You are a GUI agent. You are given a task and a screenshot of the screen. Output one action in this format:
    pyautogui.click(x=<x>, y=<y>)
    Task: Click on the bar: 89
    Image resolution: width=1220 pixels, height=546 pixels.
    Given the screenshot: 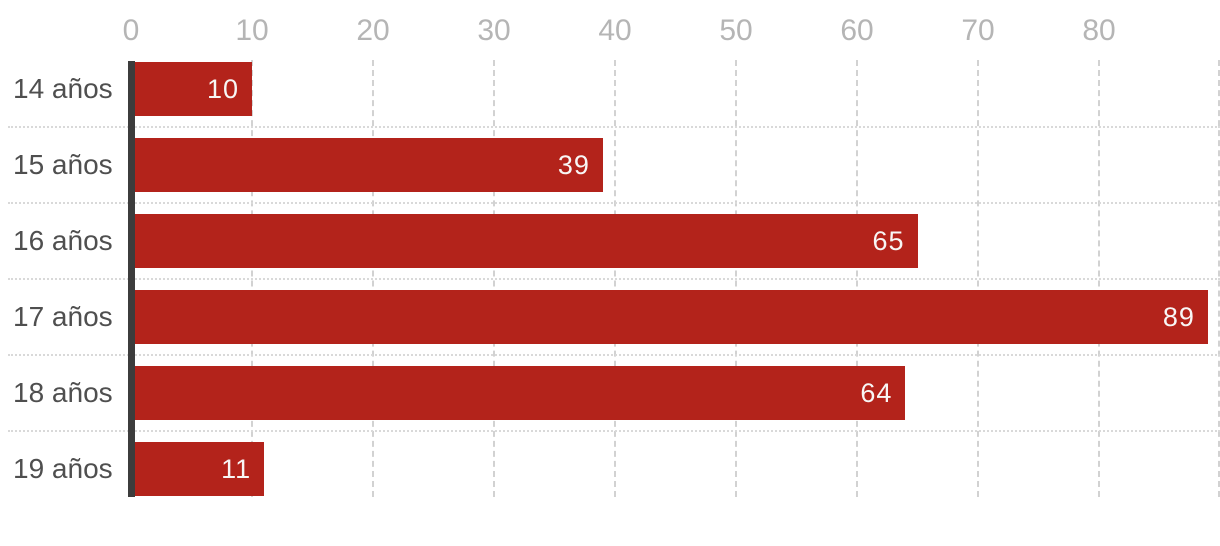 What is the action you would take?
    pyautogui.click(x=671, y=317)
    